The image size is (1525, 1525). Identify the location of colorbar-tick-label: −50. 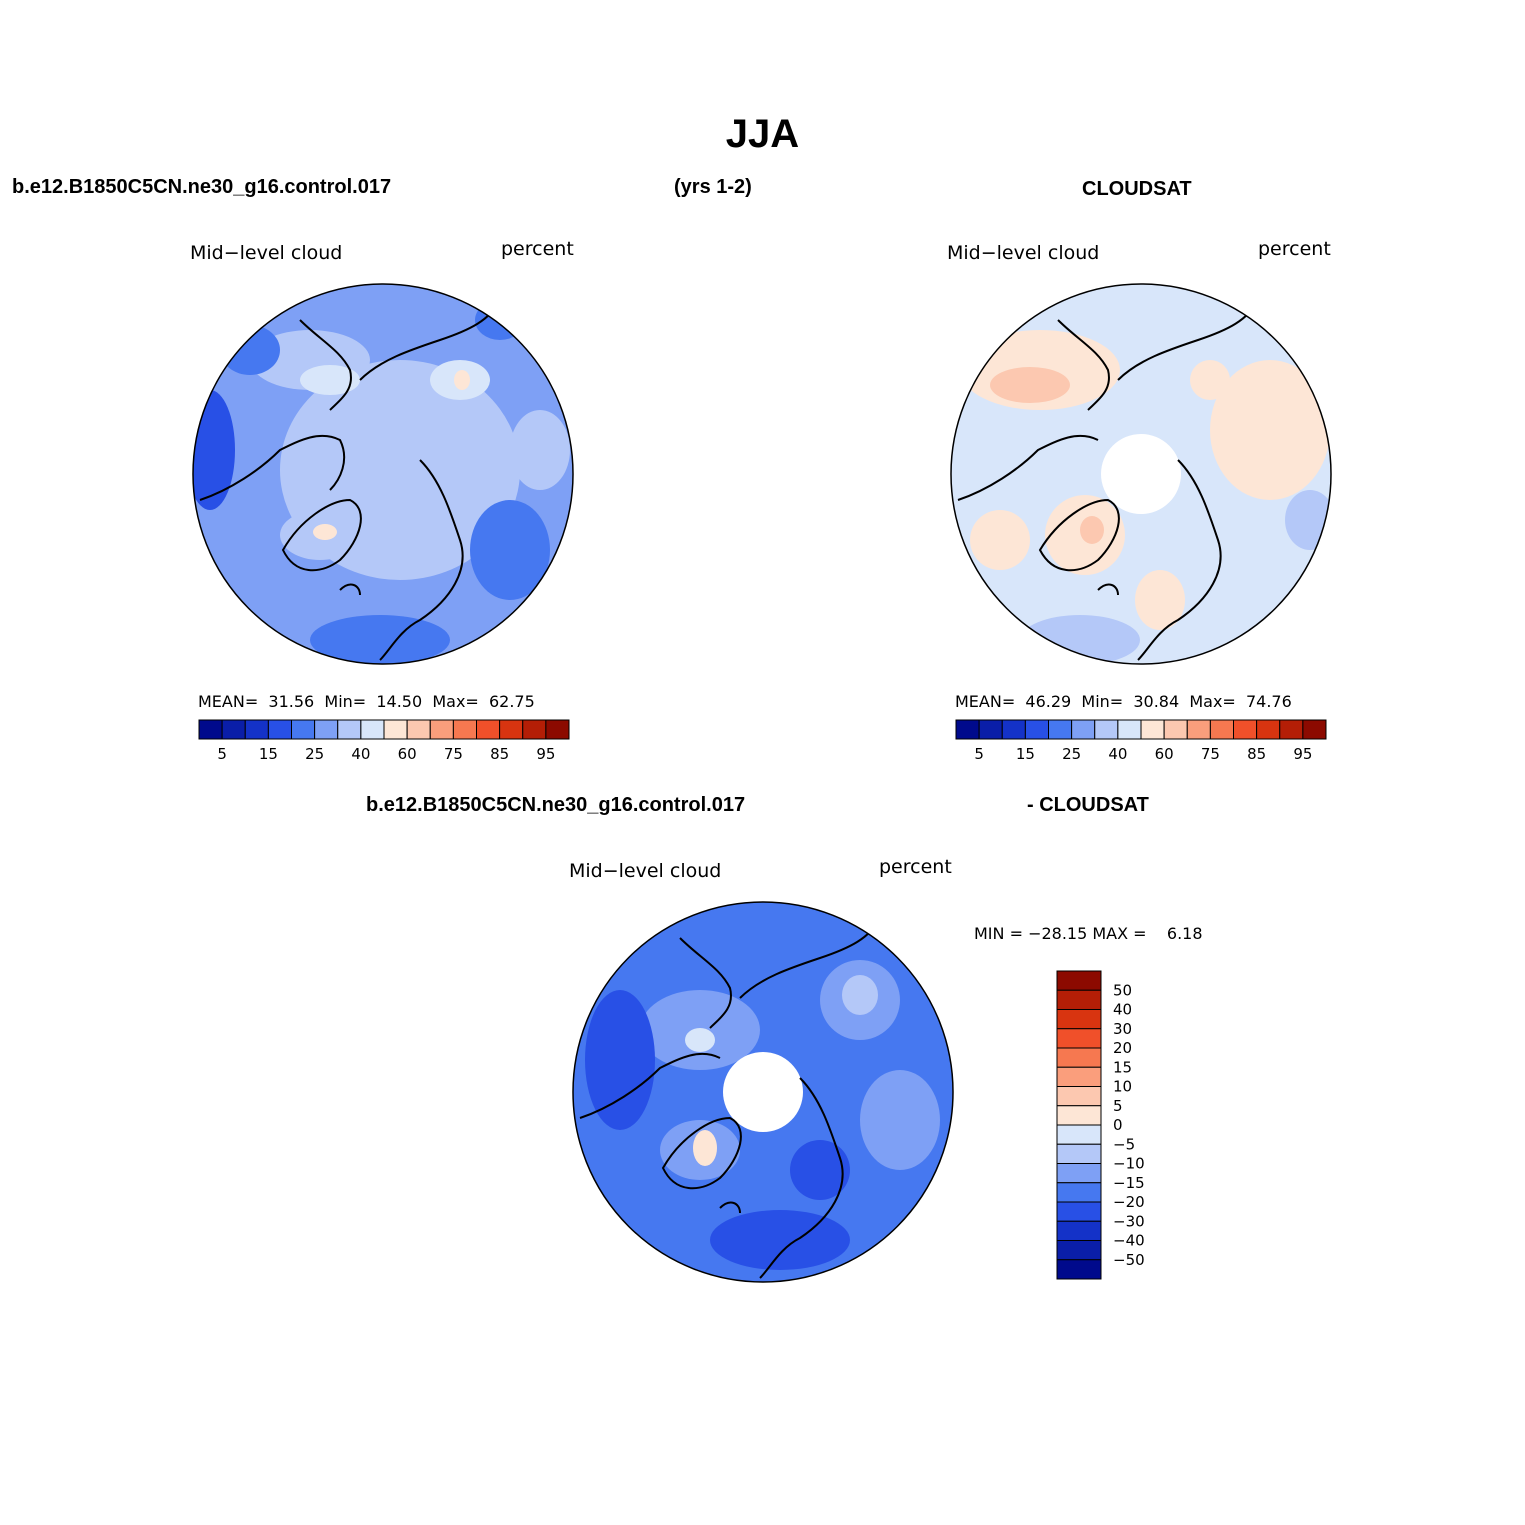
(1129, 1260).